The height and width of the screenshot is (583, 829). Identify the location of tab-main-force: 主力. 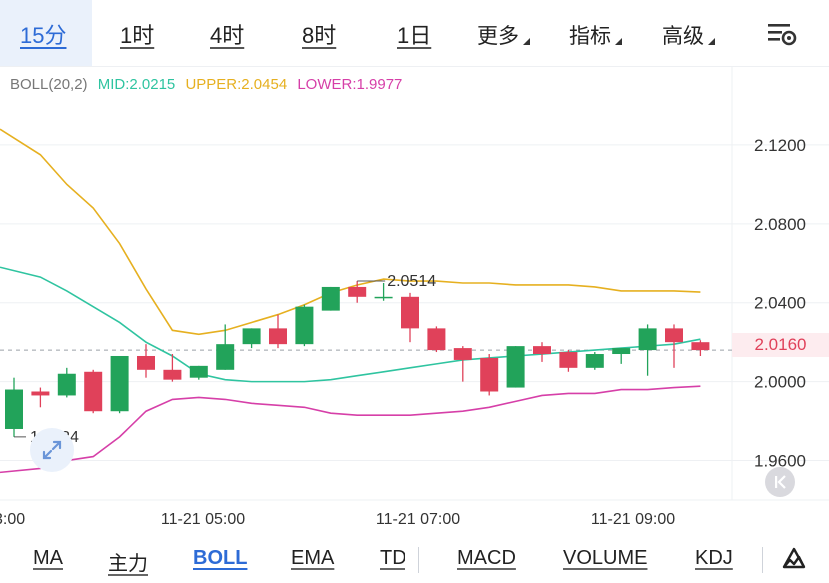
(128, 564).